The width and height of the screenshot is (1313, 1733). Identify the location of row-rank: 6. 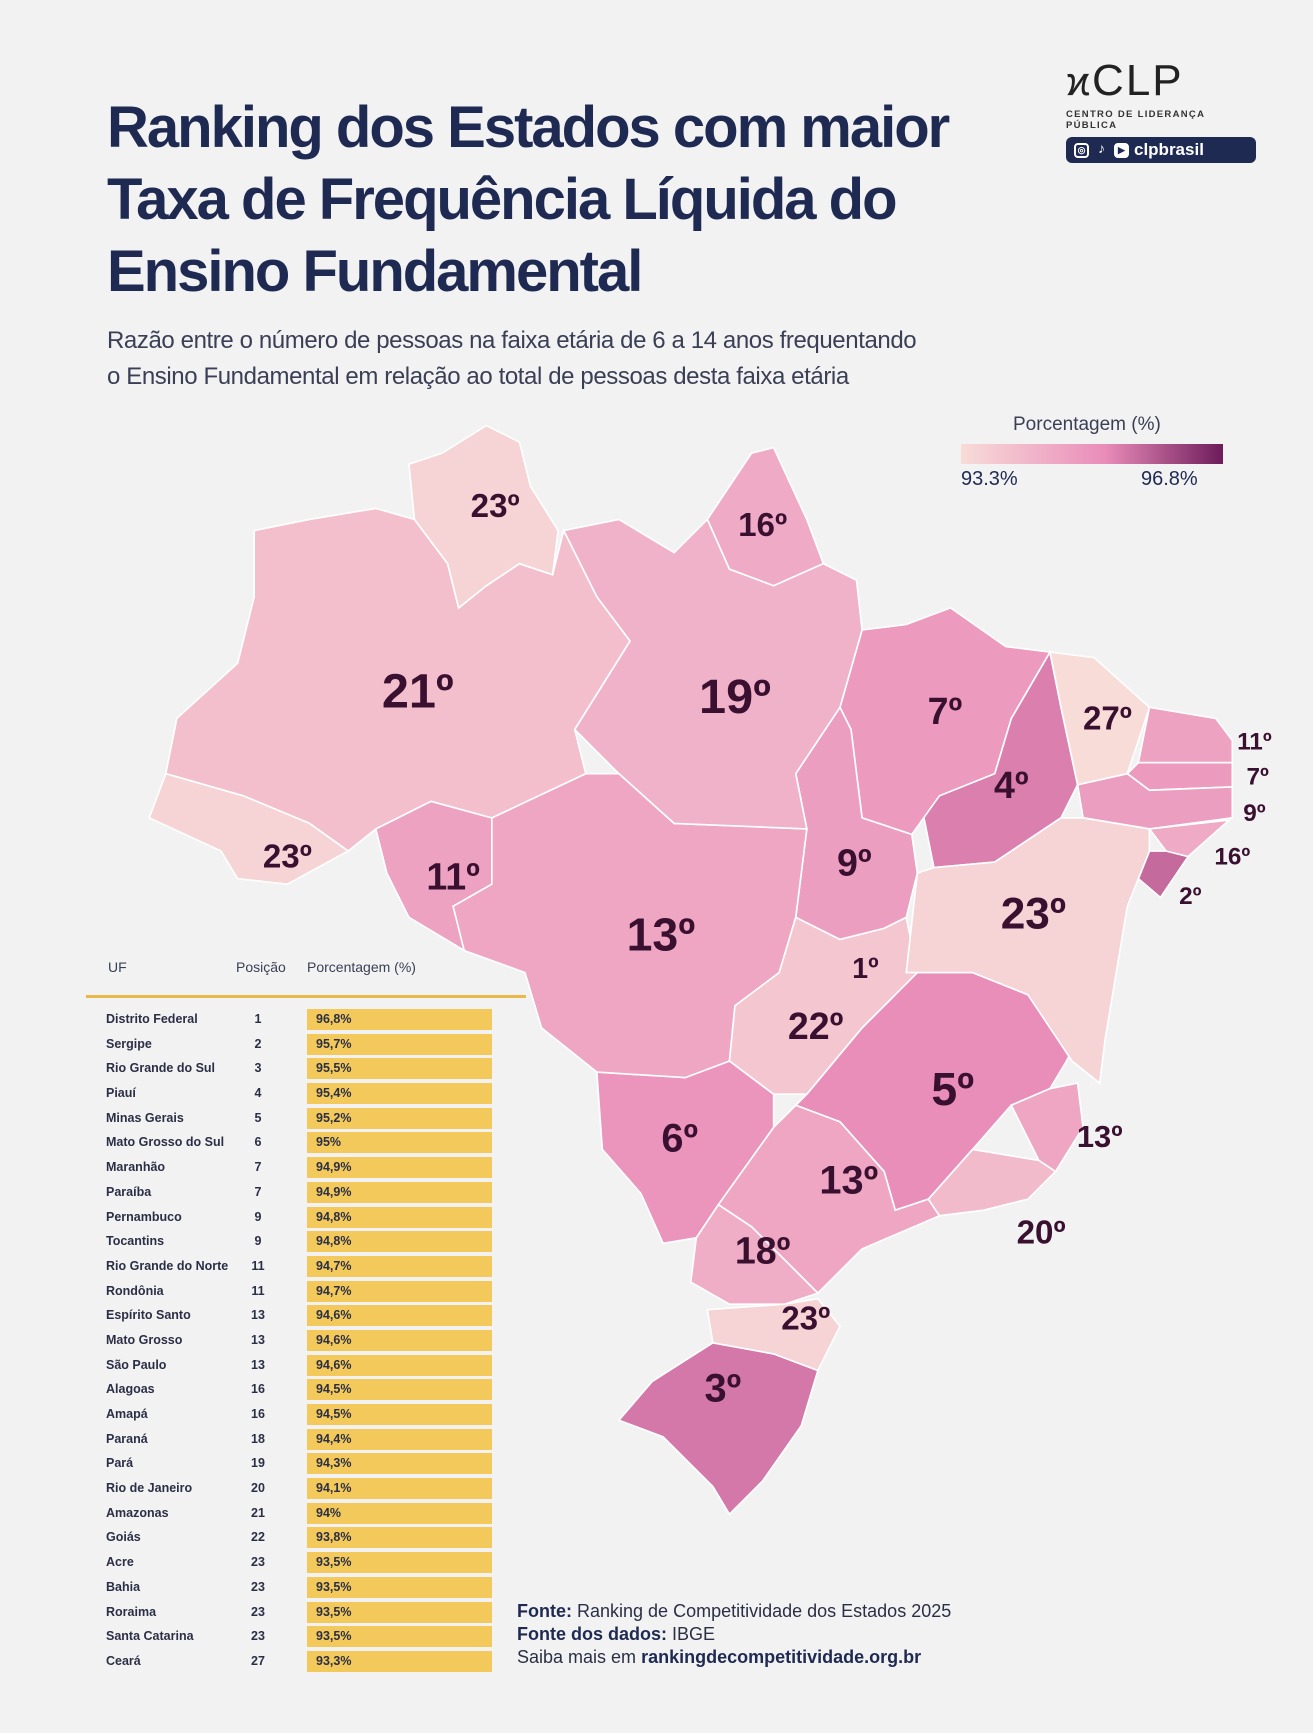
(258, 1142).